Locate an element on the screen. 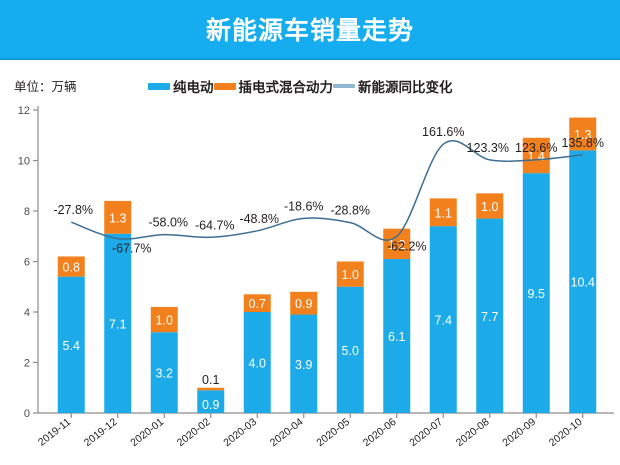 The height and width of the screenshot is (465, 620). bar-value-phev: 0.9 is located at coordinates (303, 304).